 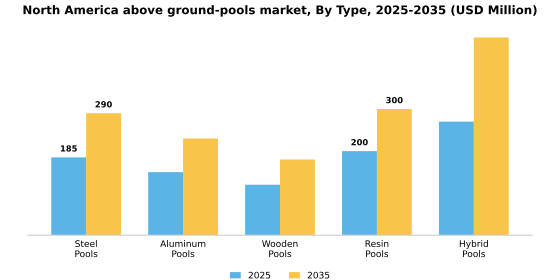 I want to click on data-label: 200, so click(x=359, y=142).